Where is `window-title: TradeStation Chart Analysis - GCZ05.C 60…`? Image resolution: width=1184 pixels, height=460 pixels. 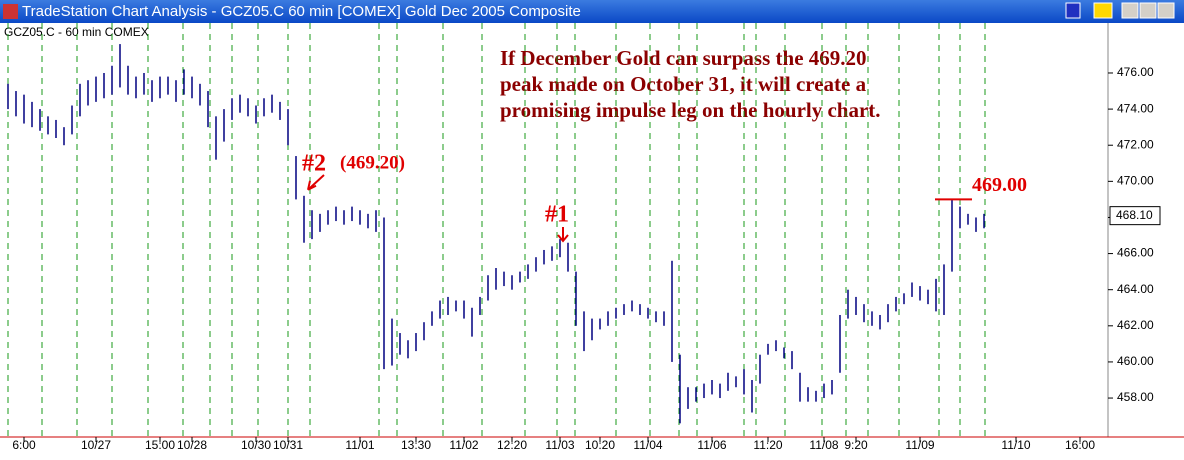 window-title: TradeStation Chart Analysis - GCZ05.C 60… is located at coordinates (301, 11).